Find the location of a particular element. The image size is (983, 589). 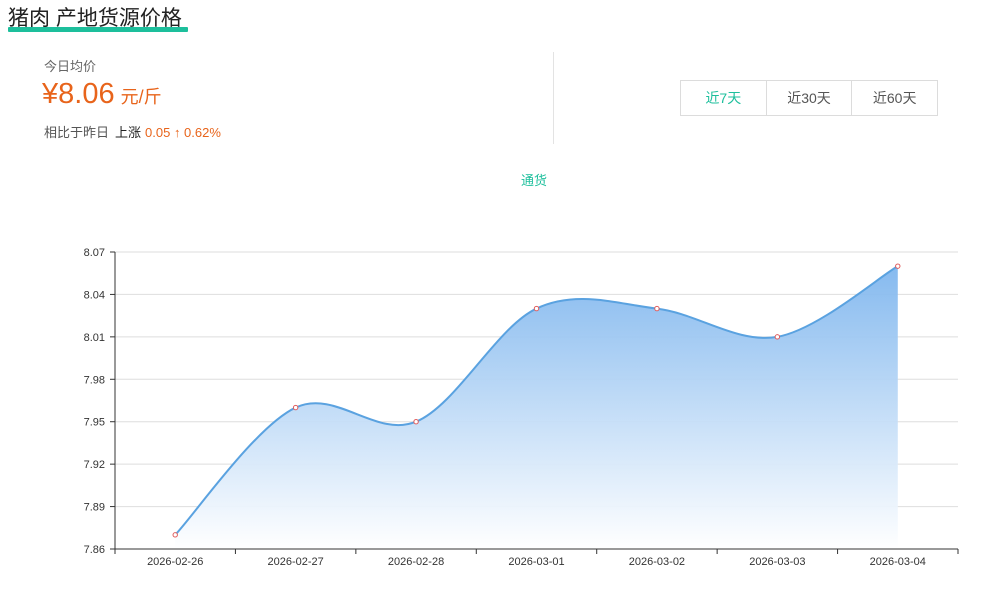

x-tick-label: 2026-02-26 is located at coordinates (175, 562).